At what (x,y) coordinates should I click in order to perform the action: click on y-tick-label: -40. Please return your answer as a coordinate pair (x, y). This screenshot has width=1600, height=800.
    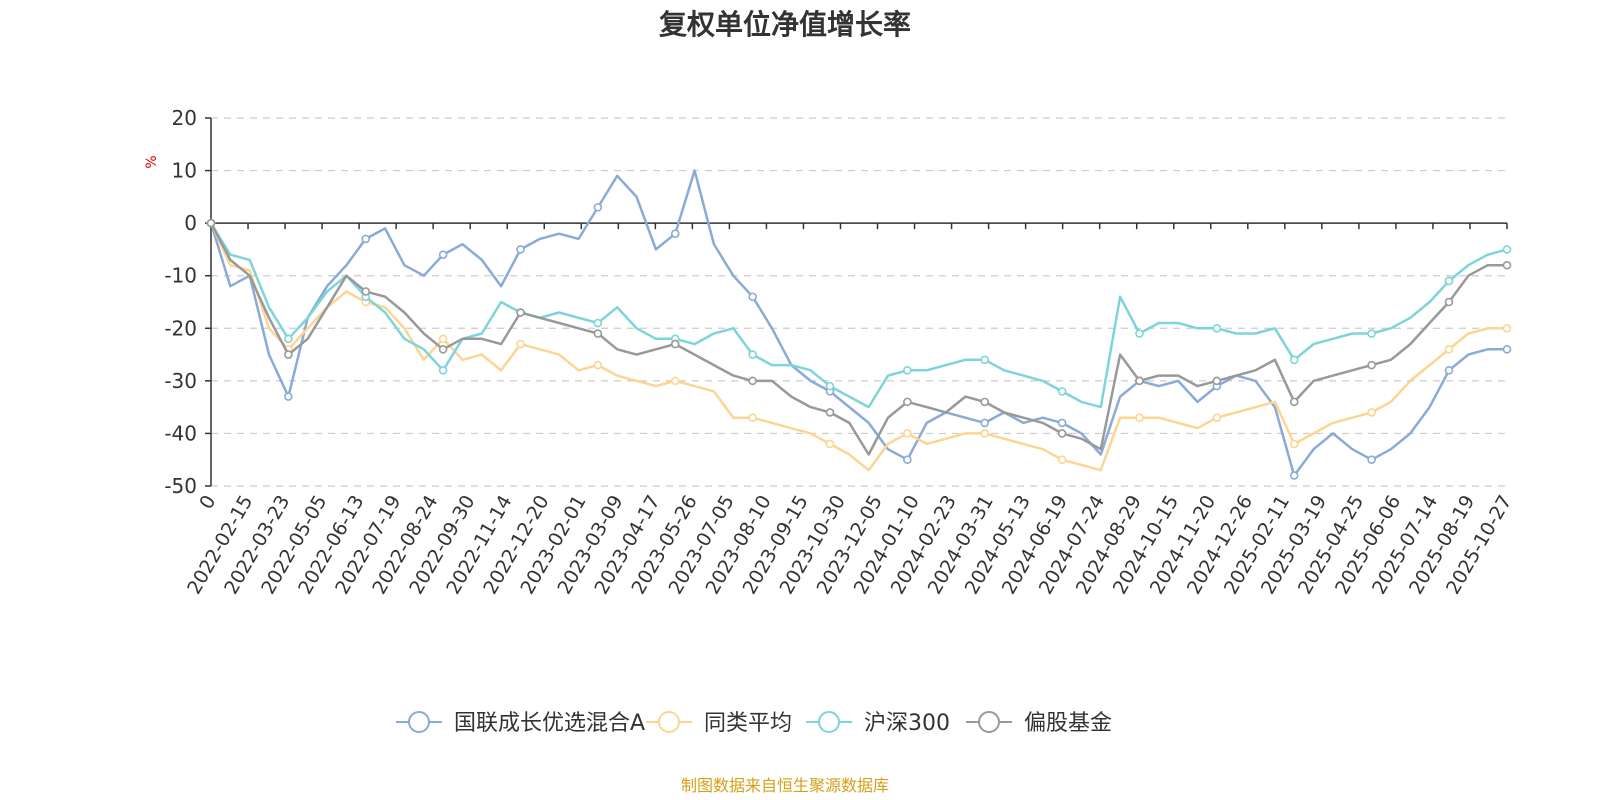
    Looking at the image, I should click on (180, 433).